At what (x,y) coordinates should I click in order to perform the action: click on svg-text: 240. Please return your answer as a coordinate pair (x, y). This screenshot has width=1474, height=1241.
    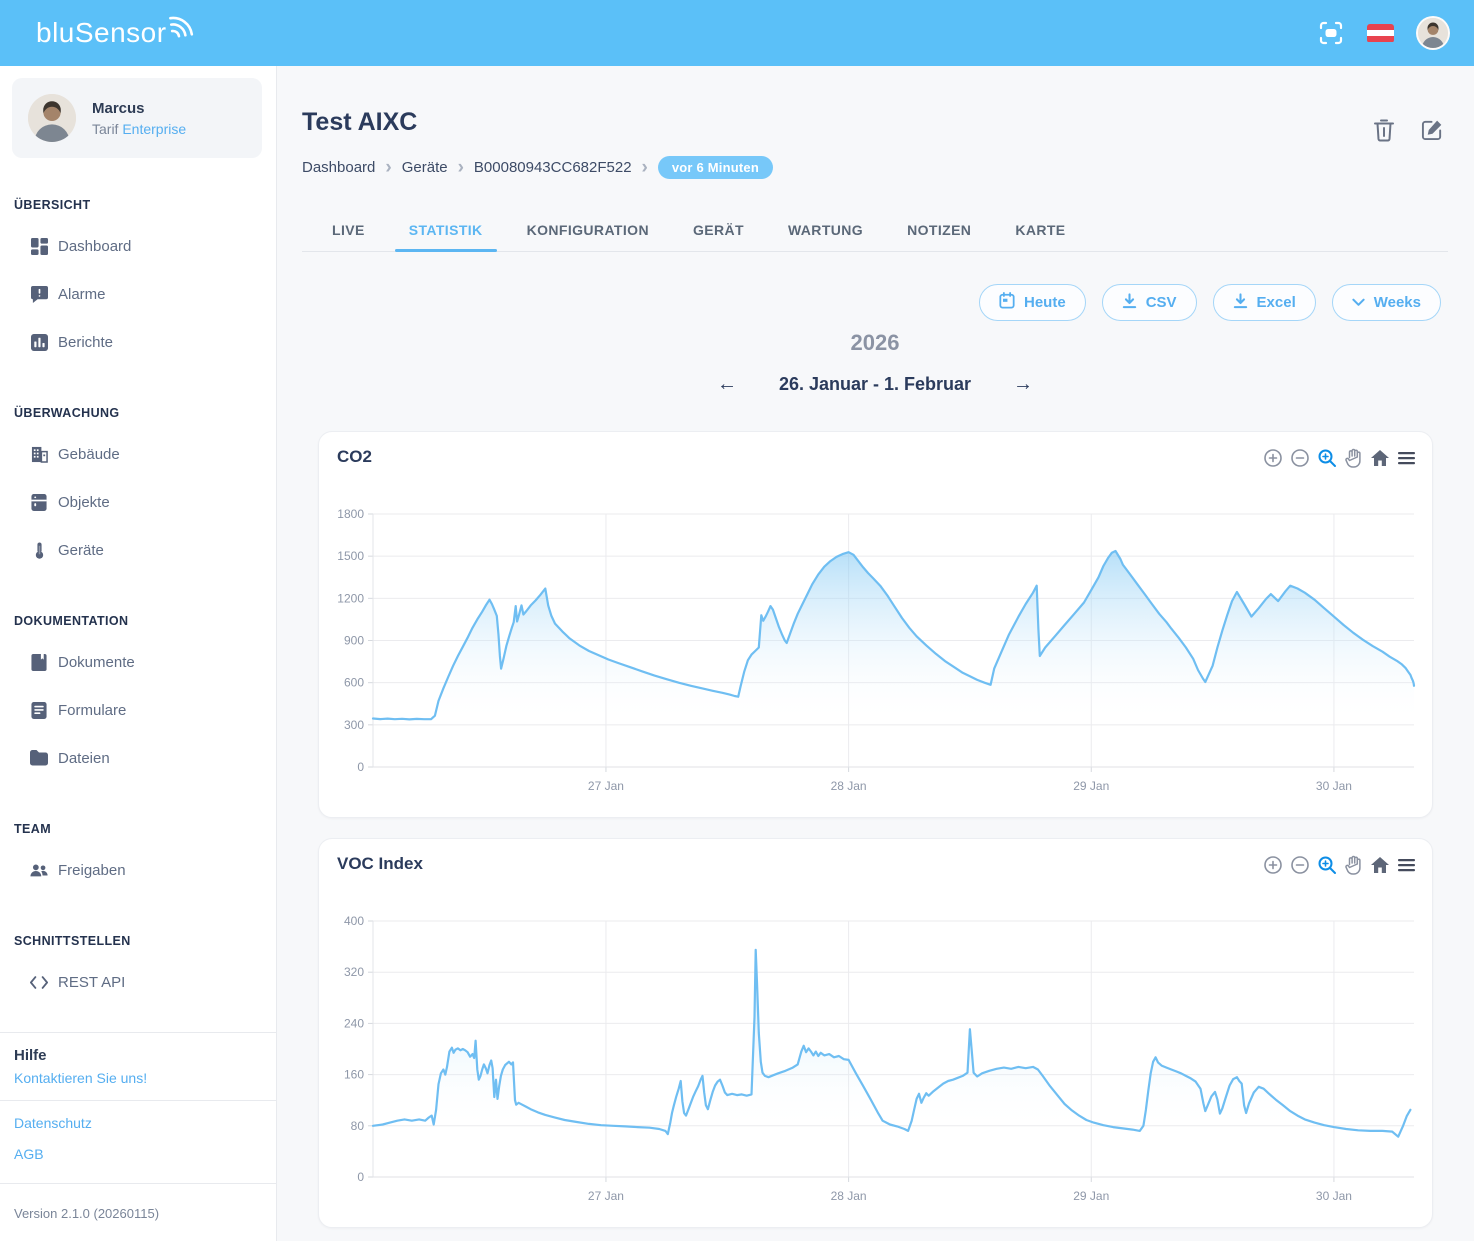
    Looking at the image, I should click on (354, 1023).